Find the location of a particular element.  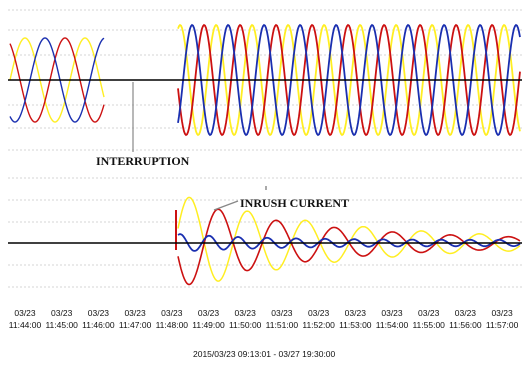

voltage-phase_c-pre is located at coordinates (57, 80).